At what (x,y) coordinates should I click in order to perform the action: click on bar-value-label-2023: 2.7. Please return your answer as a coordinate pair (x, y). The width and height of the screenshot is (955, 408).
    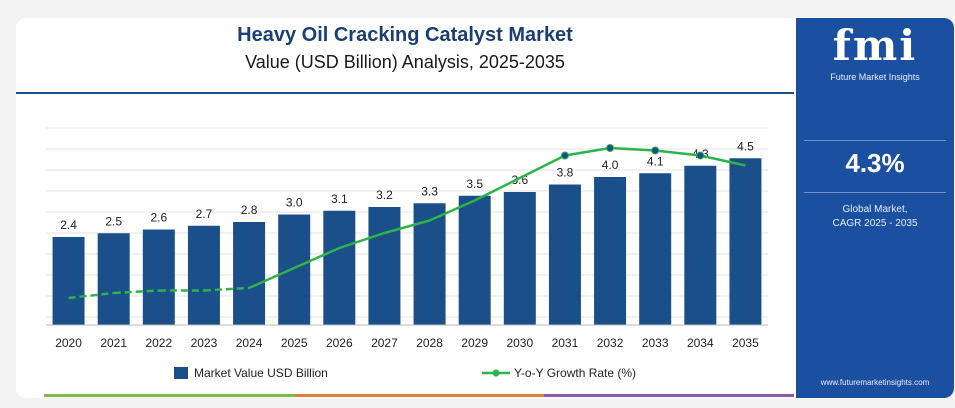
    Looking at the image, I should click on (204, 214).